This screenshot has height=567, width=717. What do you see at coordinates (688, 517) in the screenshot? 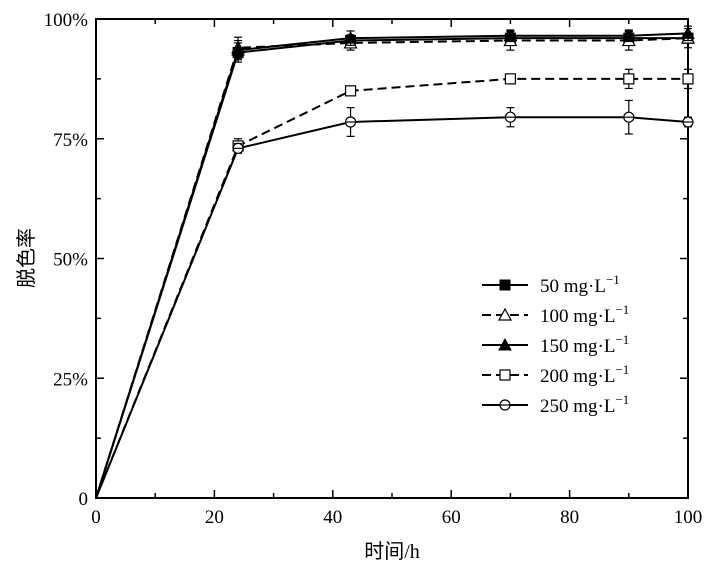
I see `x-tick-label: 100` at bounding box center [688, 517].